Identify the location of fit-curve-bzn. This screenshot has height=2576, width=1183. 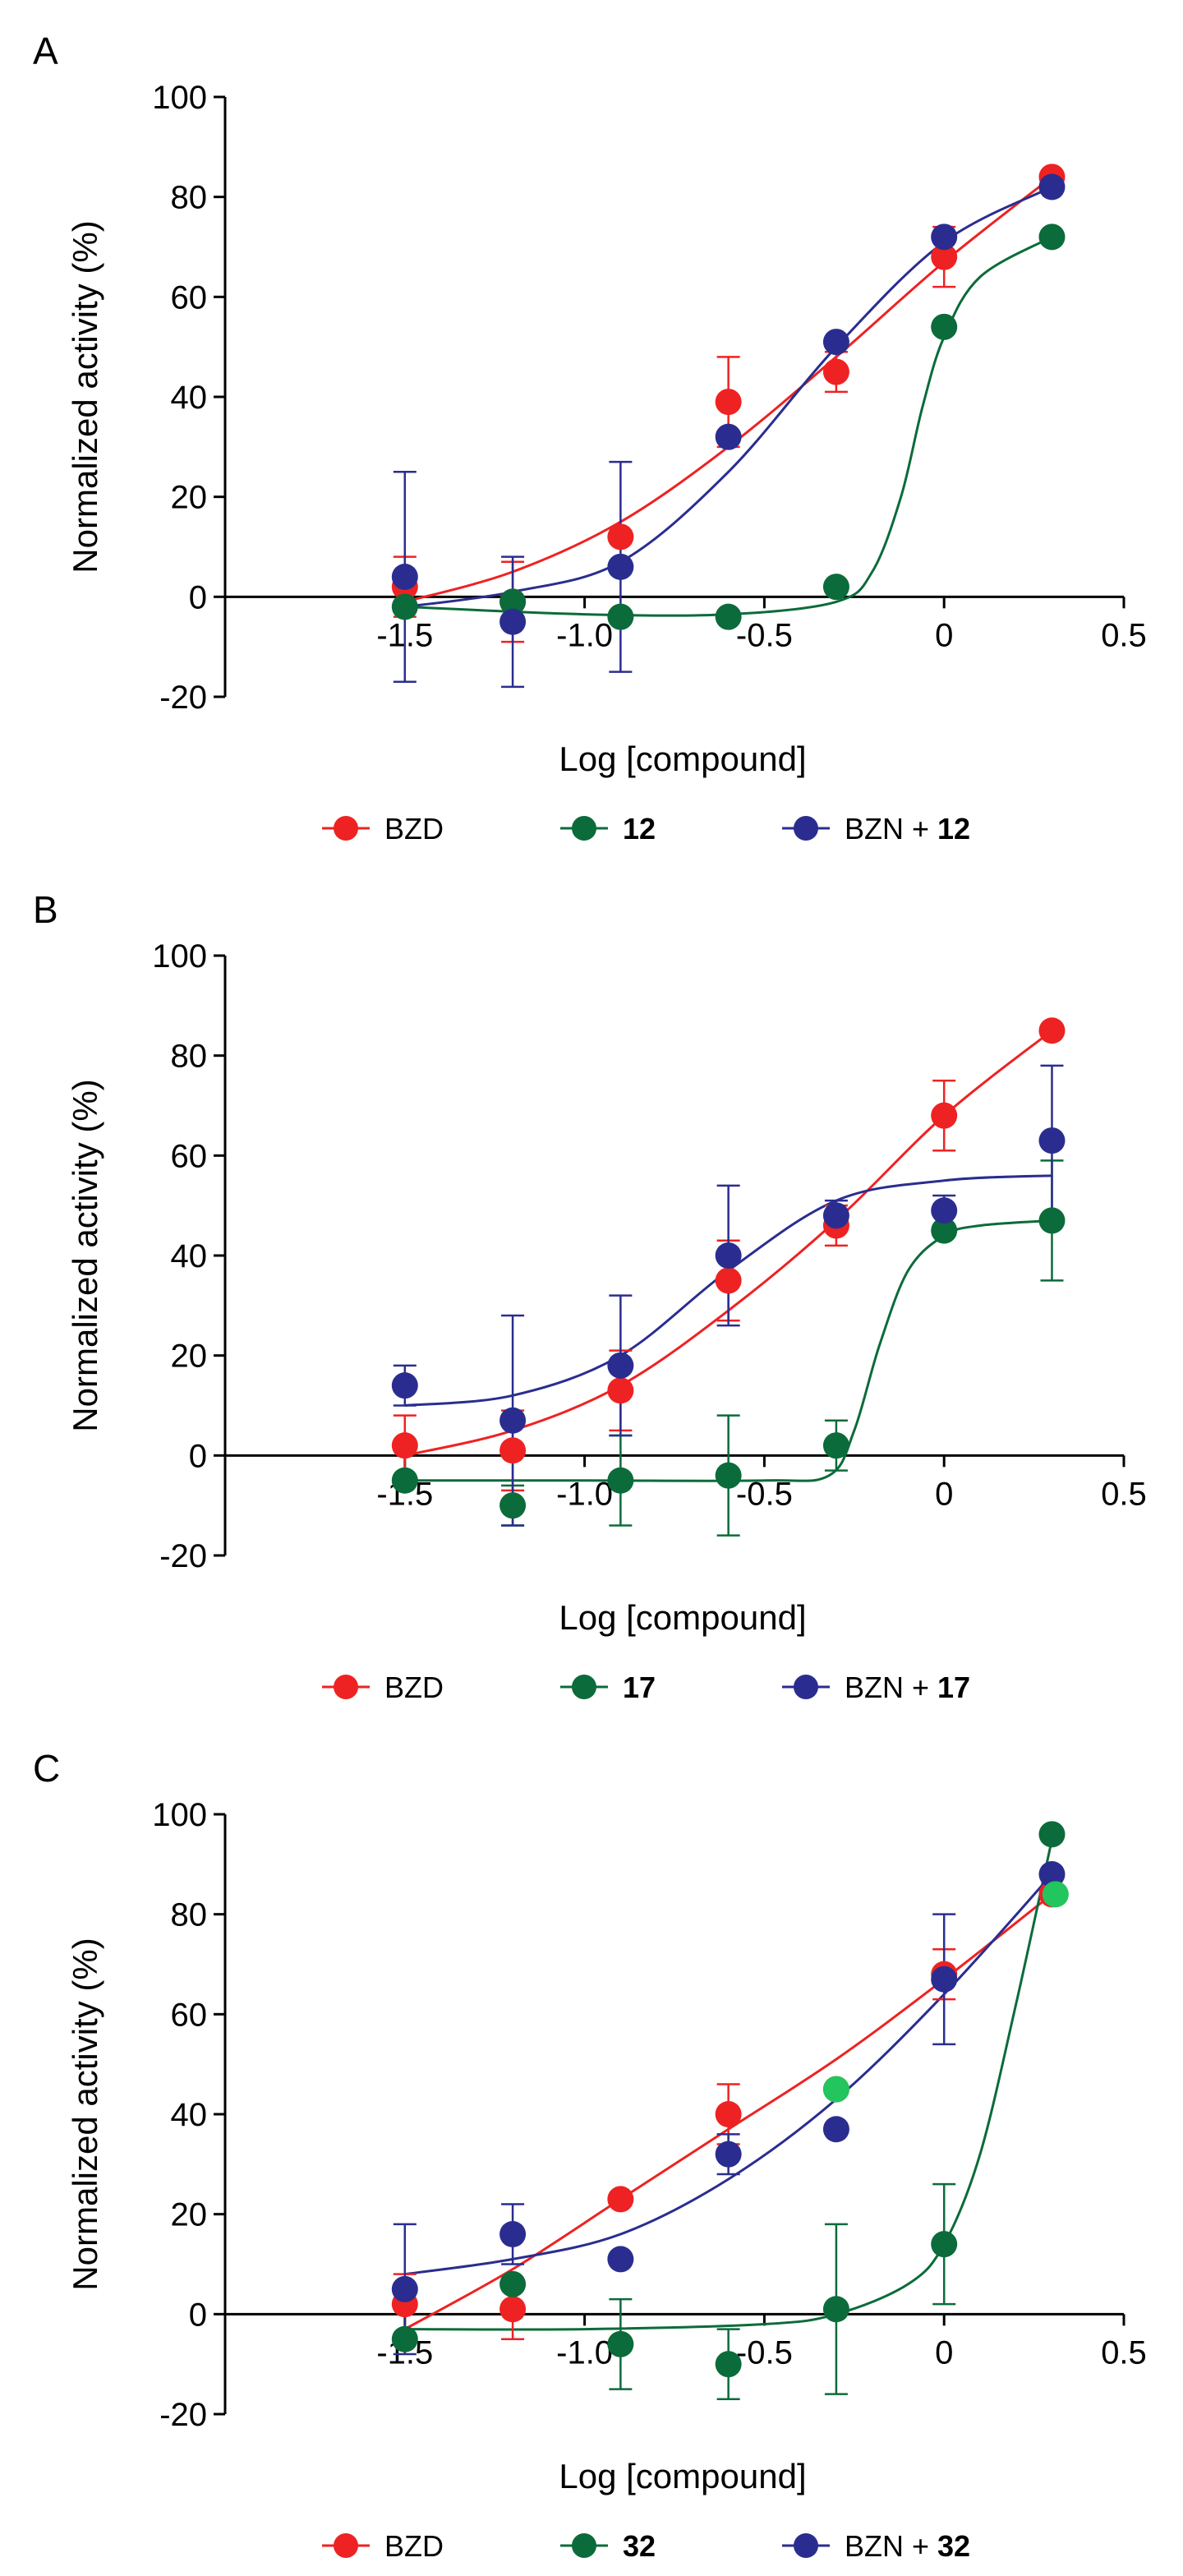
(728, 2074).